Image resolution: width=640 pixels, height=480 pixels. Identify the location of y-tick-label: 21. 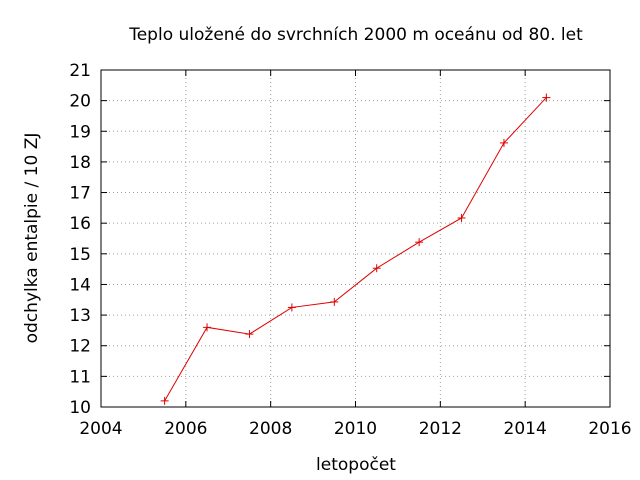
(80, 71).